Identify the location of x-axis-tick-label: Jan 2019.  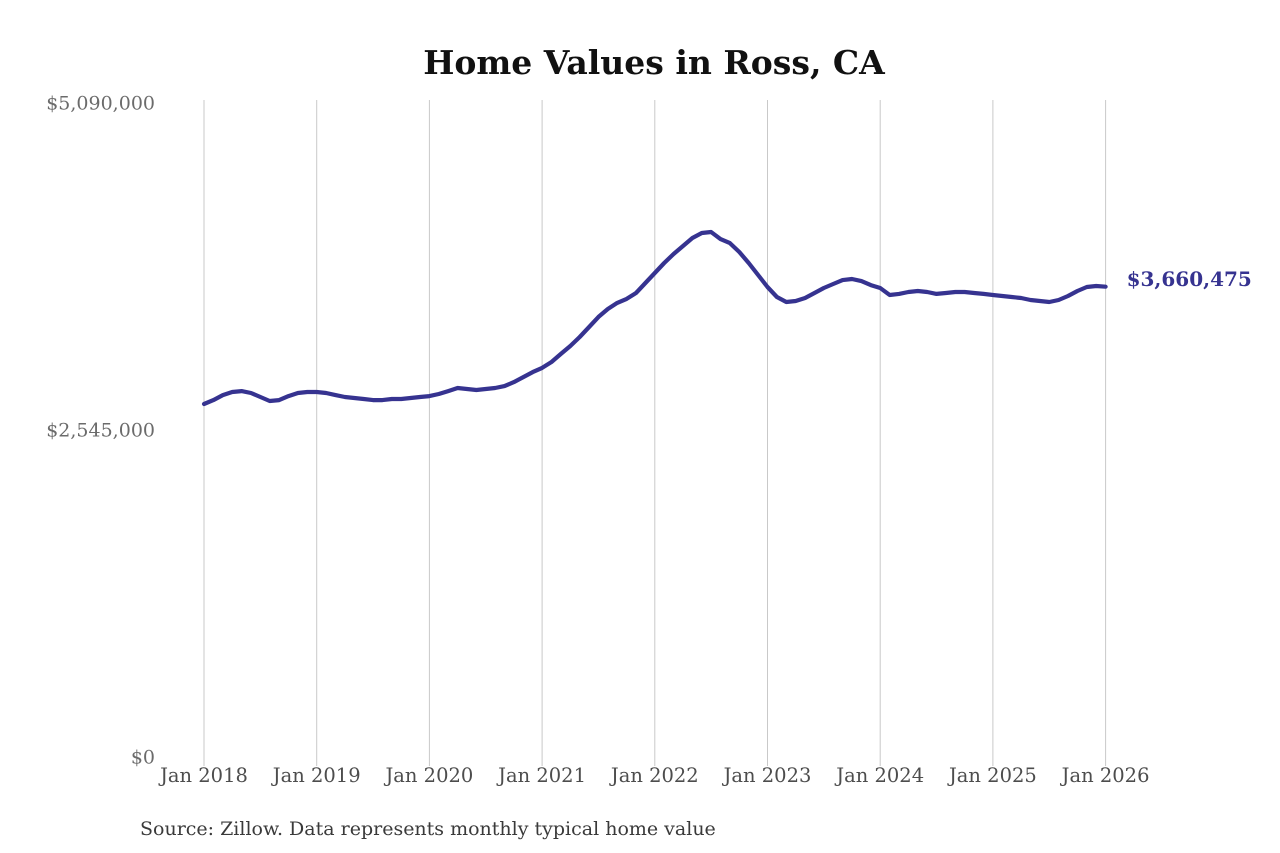
(316, 775).